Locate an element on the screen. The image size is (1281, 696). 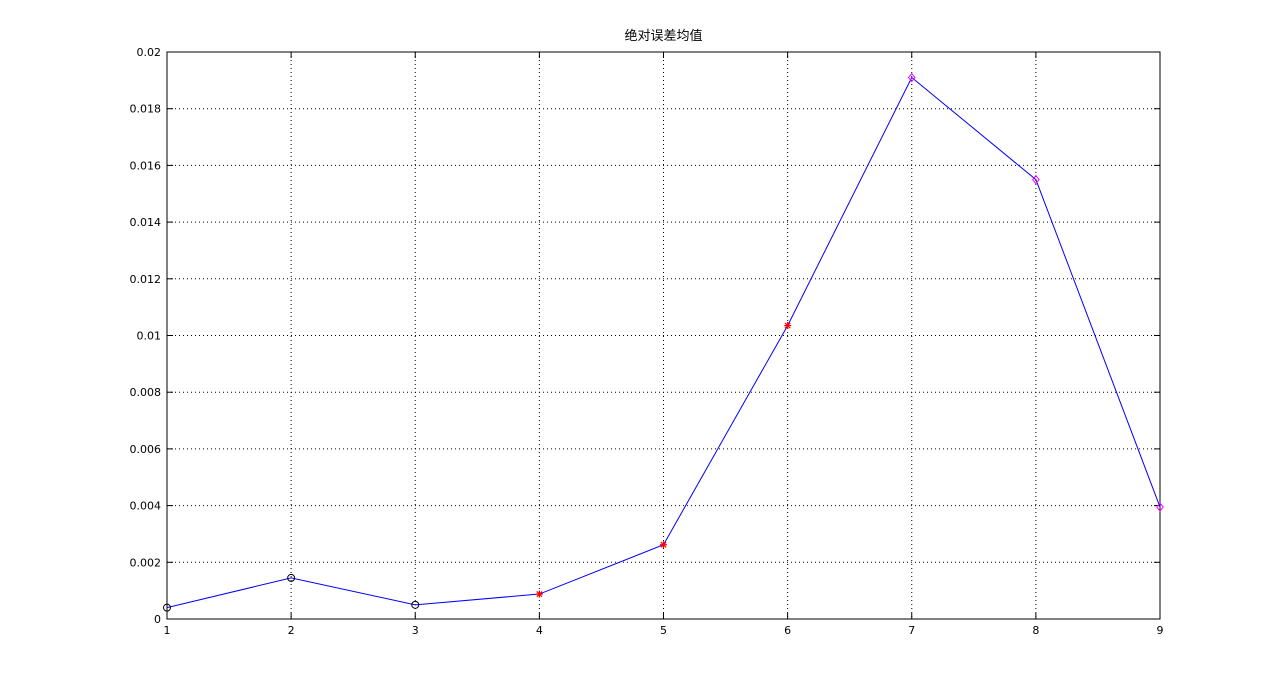
chart-title: 绝对误差均值 is located at coordinates (663, 36).